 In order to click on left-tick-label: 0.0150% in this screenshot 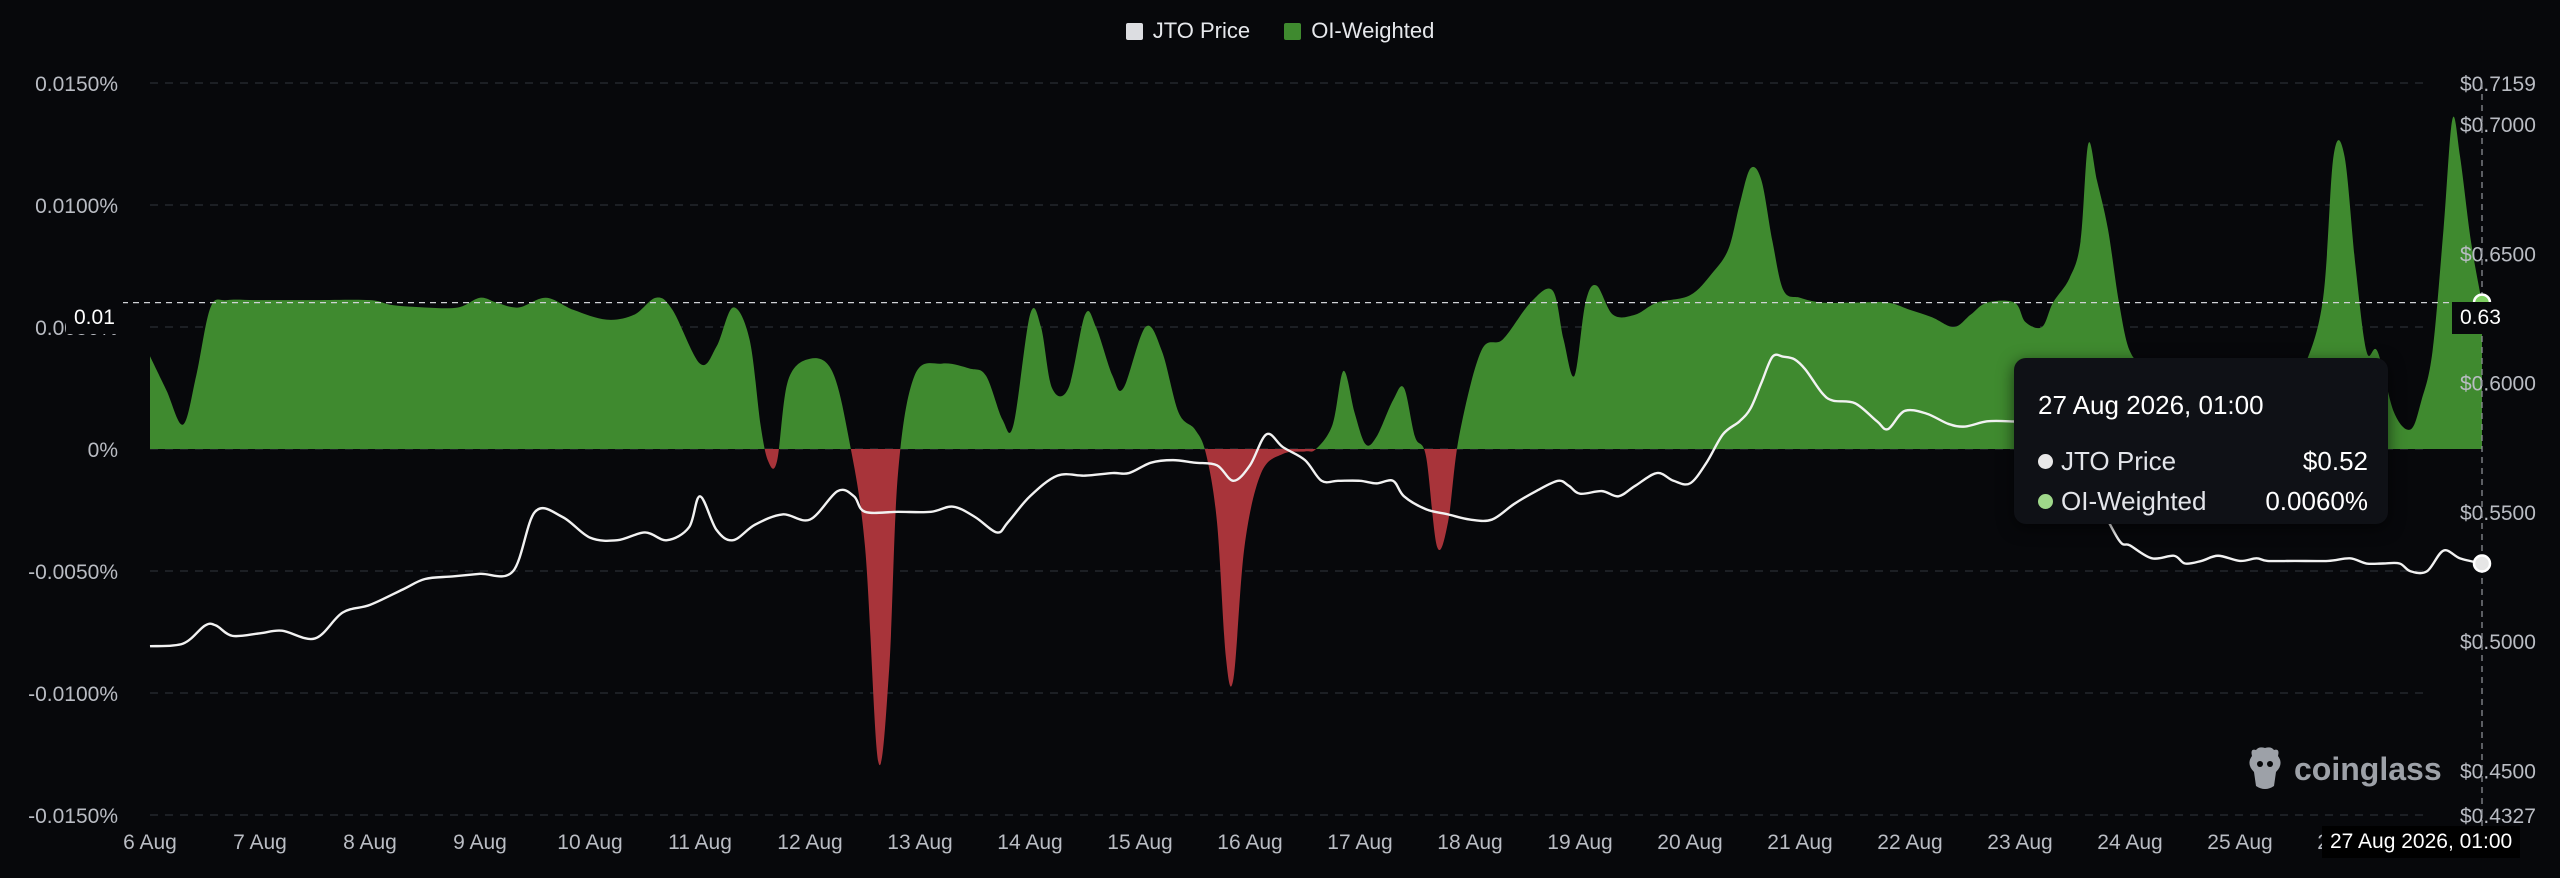, I will do `click(76, 84)`.